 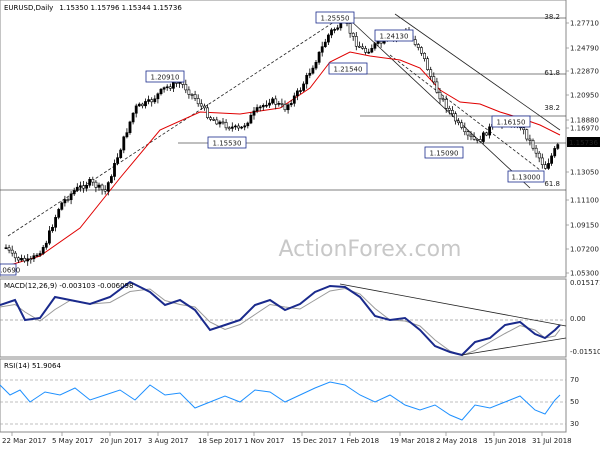 I want to click on y-tick-label: 1.13050, so click(x=584, y=173).